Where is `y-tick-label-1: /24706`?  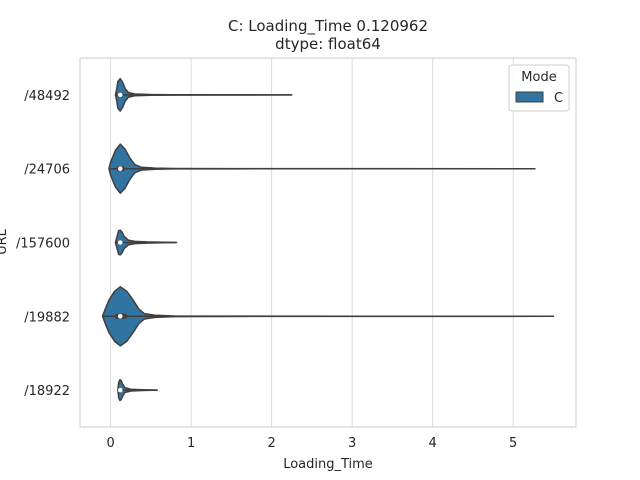 y-tick-label-1: /24706 is located at coordinates (47, 170).